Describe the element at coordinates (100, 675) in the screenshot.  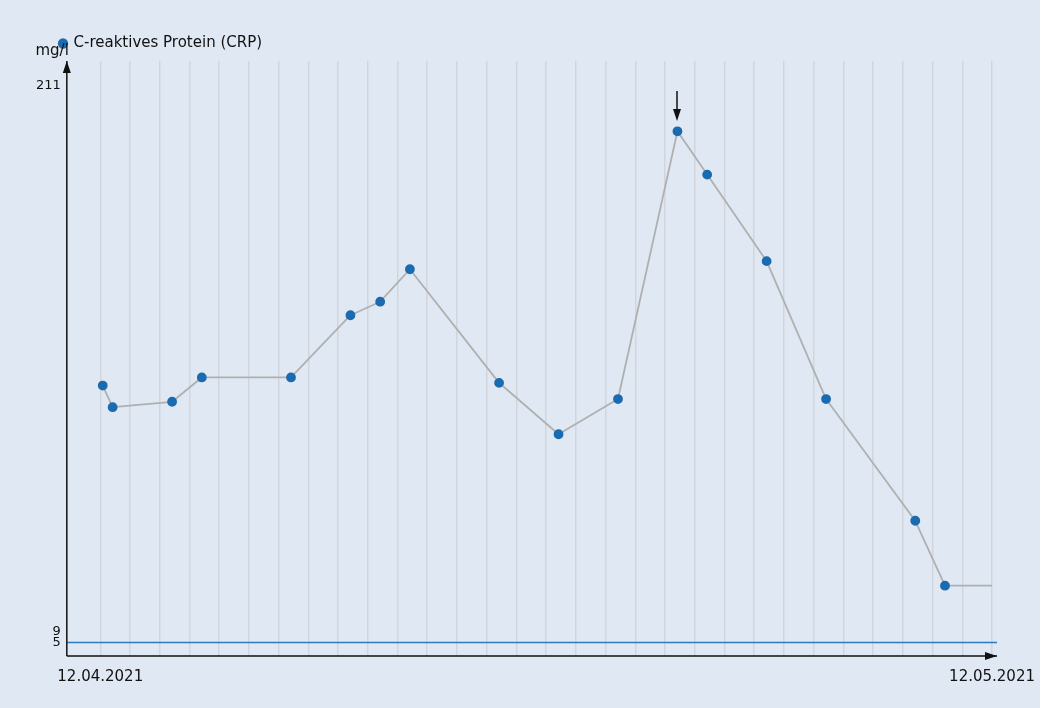
I see `x-tick-label: 12.04.2021` at that location.